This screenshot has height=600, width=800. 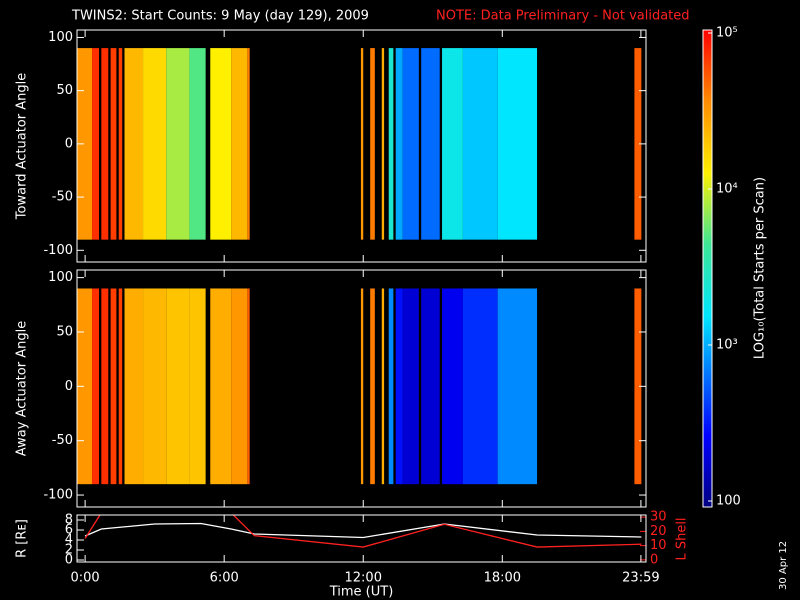 What do you see at coordinates (363, 578) in the screenshot?
I see `x-tick-label: 12:00` at bounding box center [363, 578].